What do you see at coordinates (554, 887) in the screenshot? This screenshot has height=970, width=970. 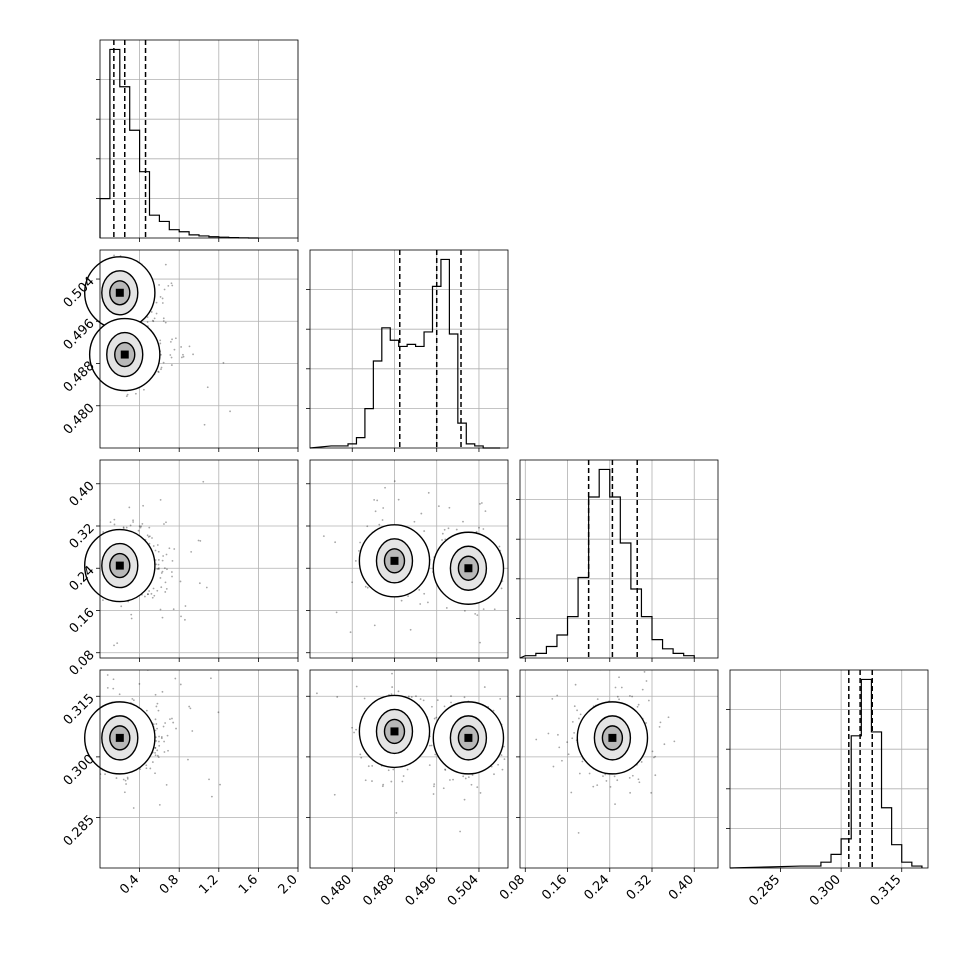 I see `x-tick-label: 0.16` at bounding box center [554, 887].